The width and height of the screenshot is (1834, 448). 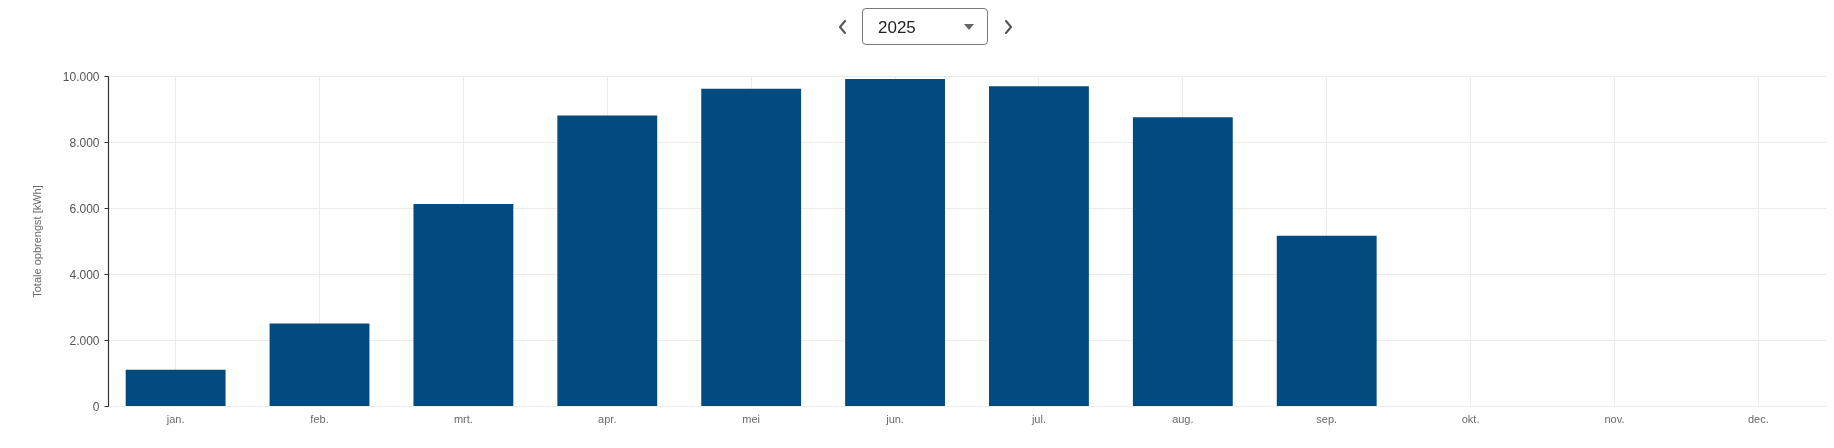 I want to click on y-tick-label: 4.000, so click(x=84, y=274).